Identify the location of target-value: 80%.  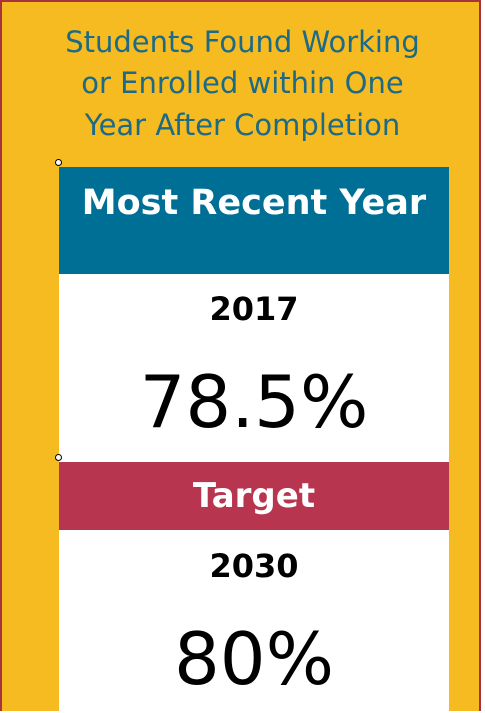
(254, 659).